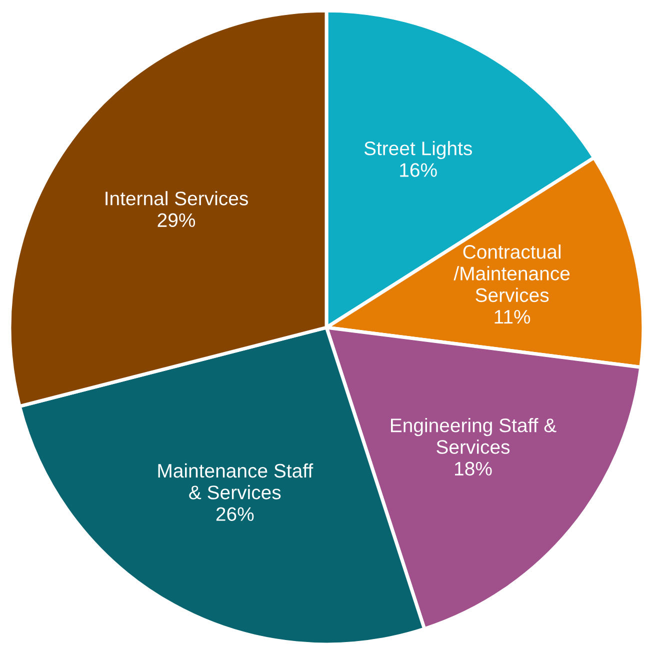 The height and width of the screenshot is (655, 653). I want to click on slice-label: Engineering Staff & Services, so click(473, 436).